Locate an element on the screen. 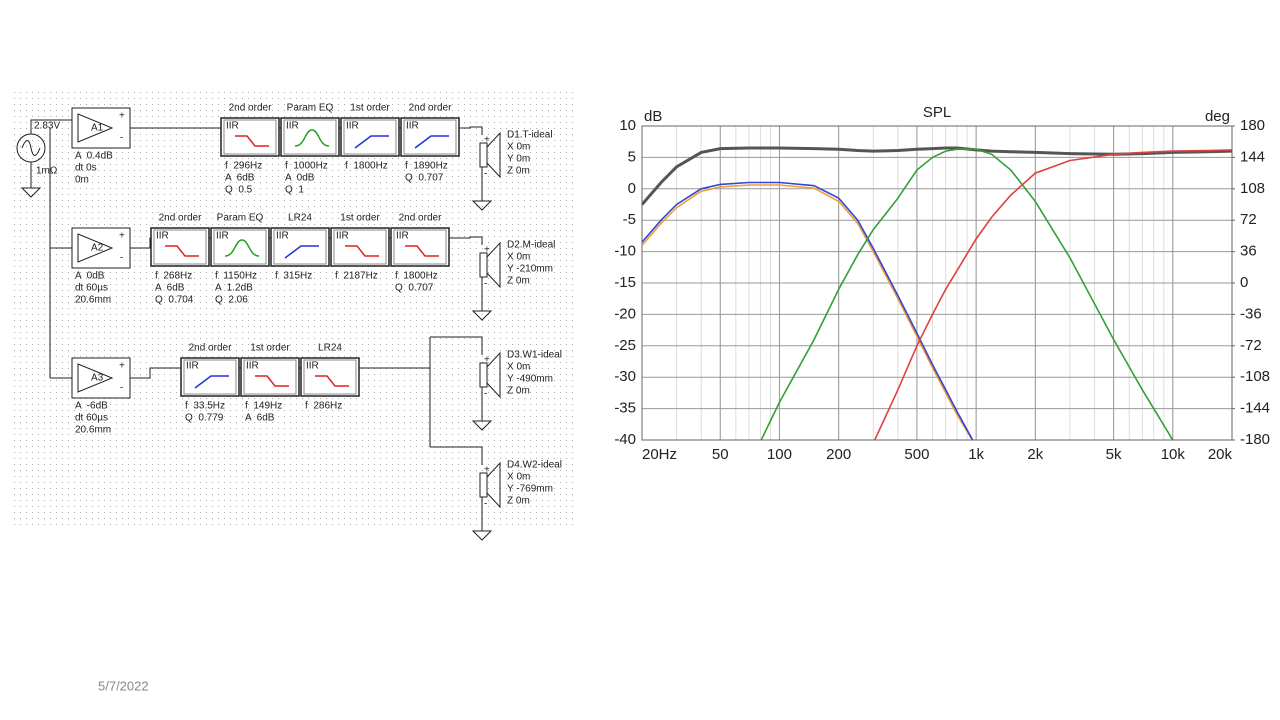 Image resolution: width=1280 pixels, height=720 pixels. x-tick-label: 100 is located at coordinates (779, 454).